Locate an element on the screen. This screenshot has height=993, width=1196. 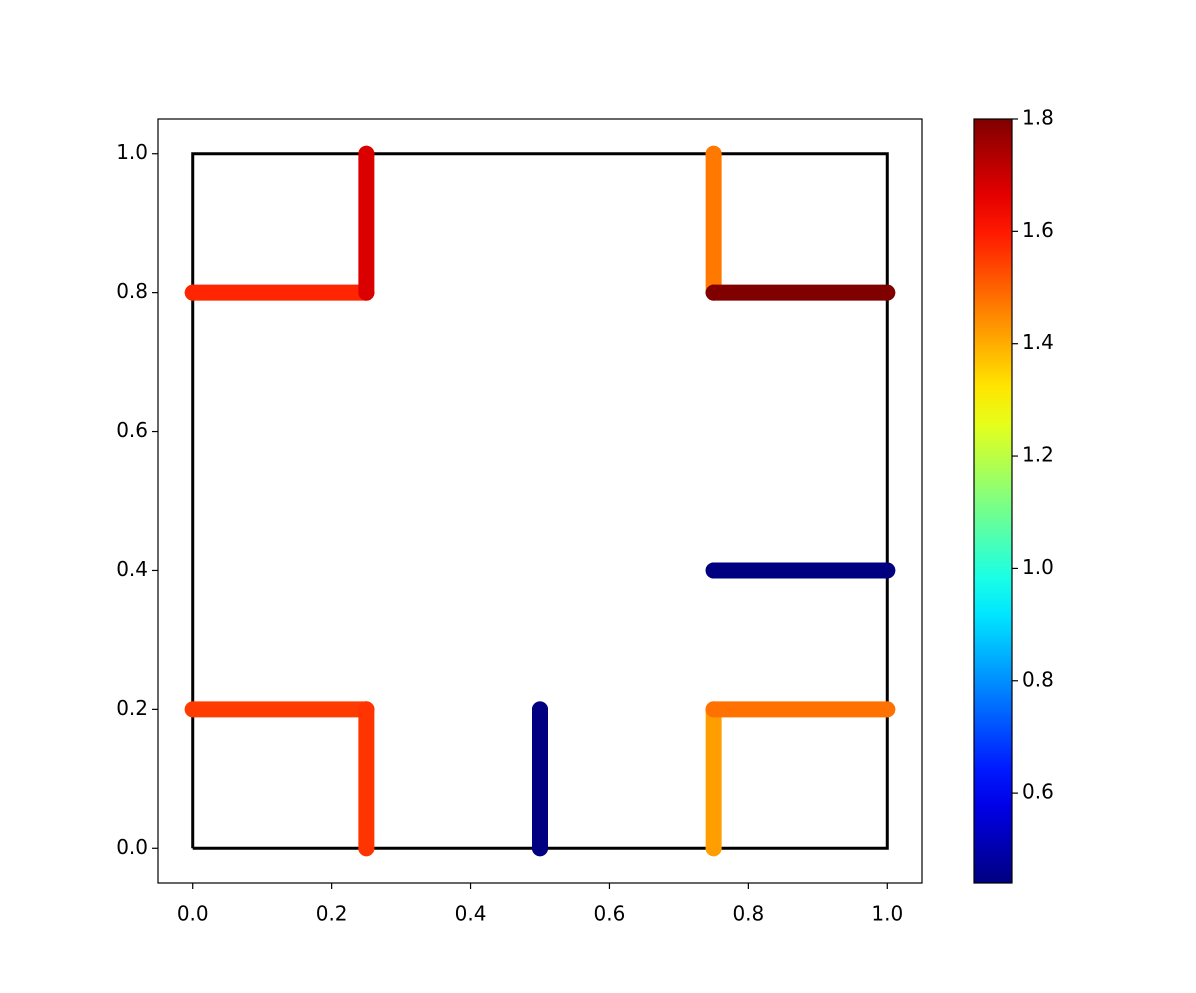
colorbar is located at coordinates (993, 501).